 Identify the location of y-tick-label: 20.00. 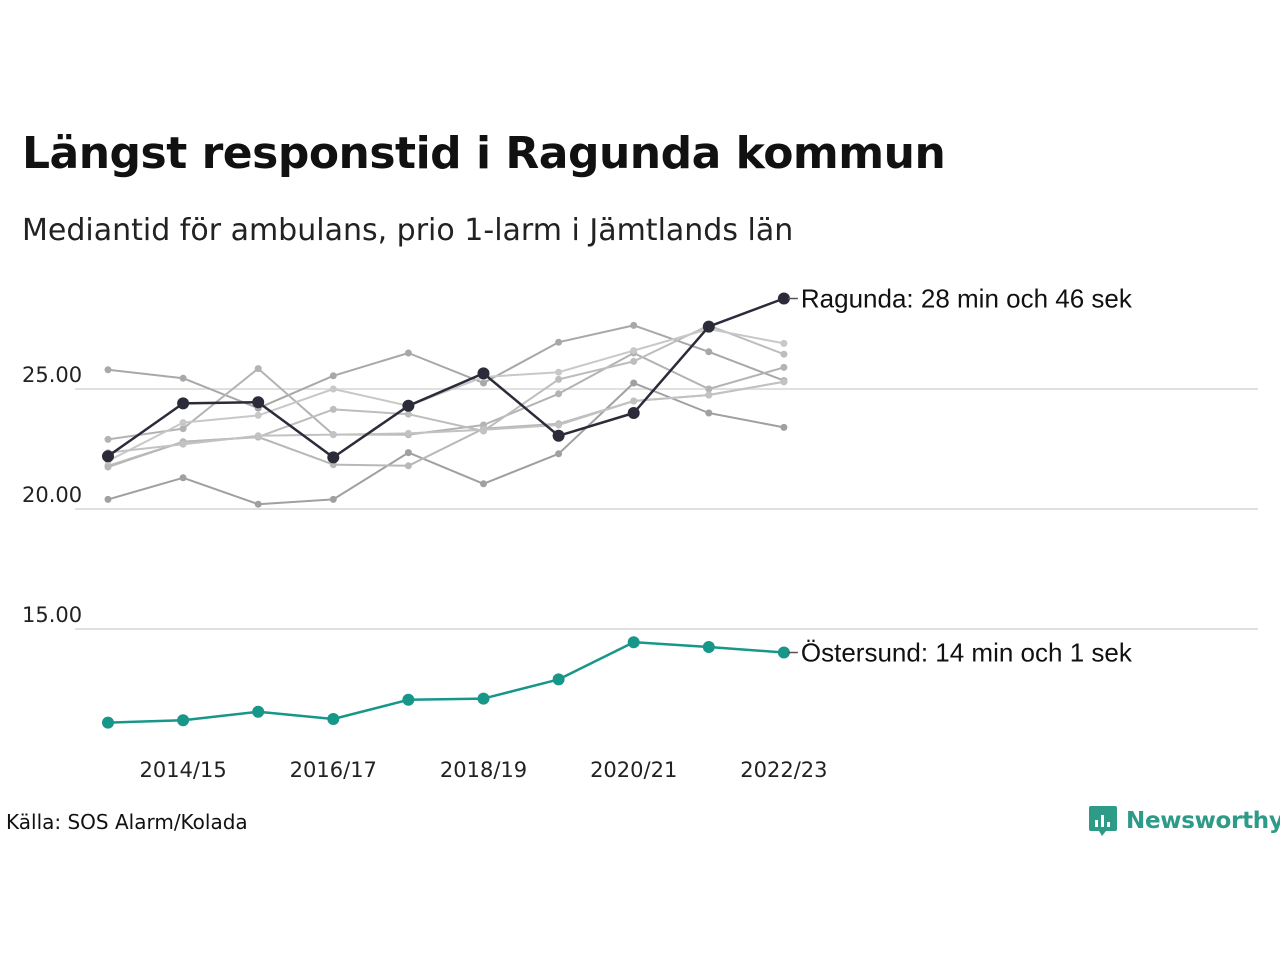
(52, 495).